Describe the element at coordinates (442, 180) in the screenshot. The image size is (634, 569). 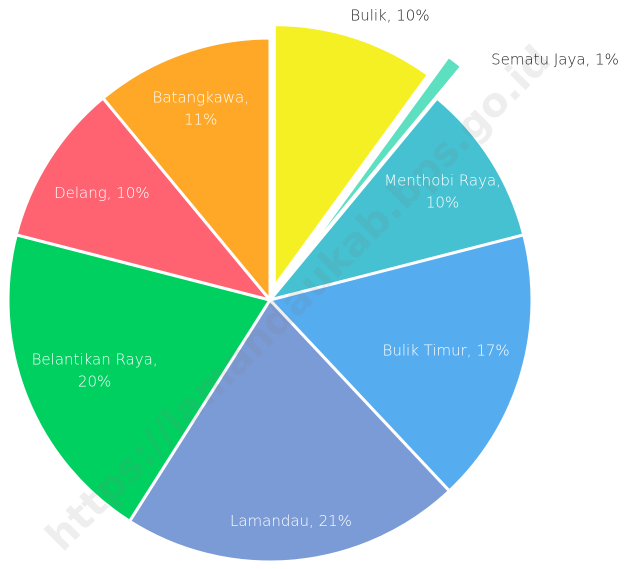
I see `label-line: Menthobi Raya,` at that location.